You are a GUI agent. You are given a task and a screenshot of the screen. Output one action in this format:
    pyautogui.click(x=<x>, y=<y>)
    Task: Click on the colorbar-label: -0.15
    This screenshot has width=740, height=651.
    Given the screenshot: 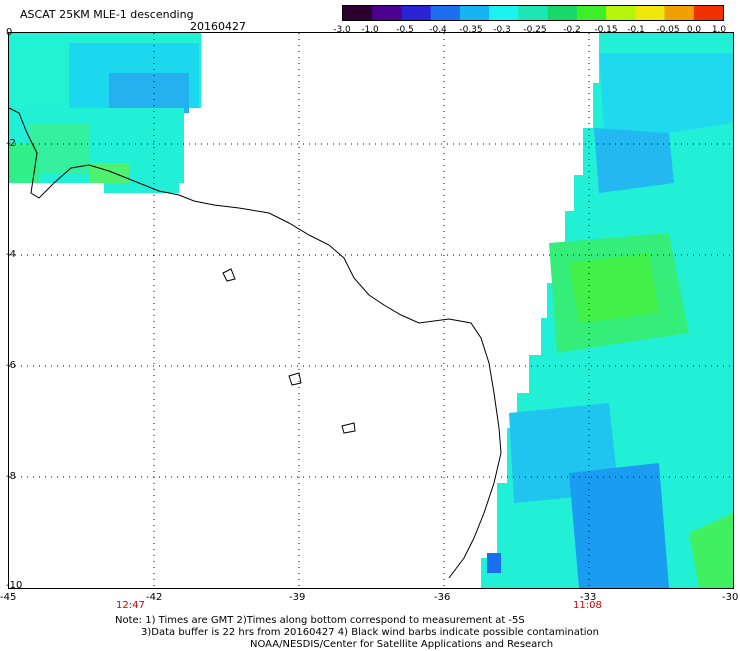 What is the action you would take?
    pyautogui.click(x=606, y=30)
    